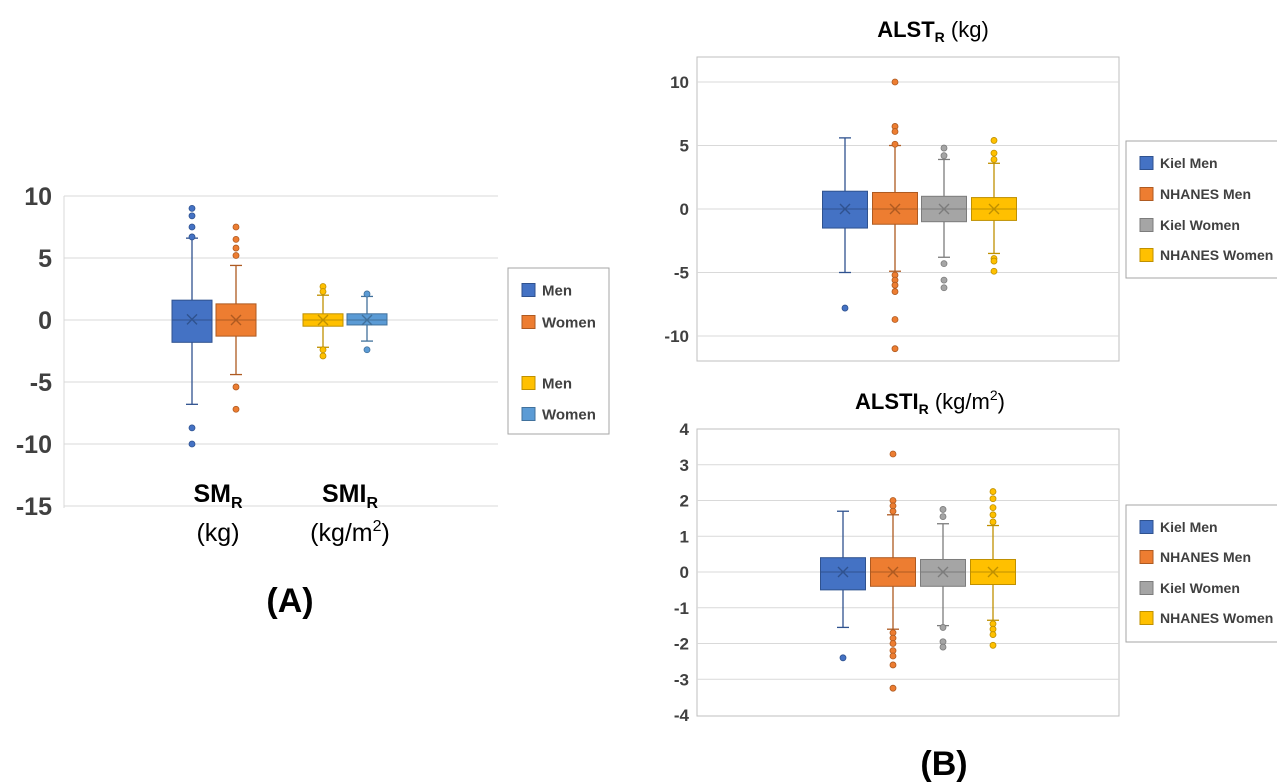  I want to click on b2-series-2-mean-marker, so click(943, 572).